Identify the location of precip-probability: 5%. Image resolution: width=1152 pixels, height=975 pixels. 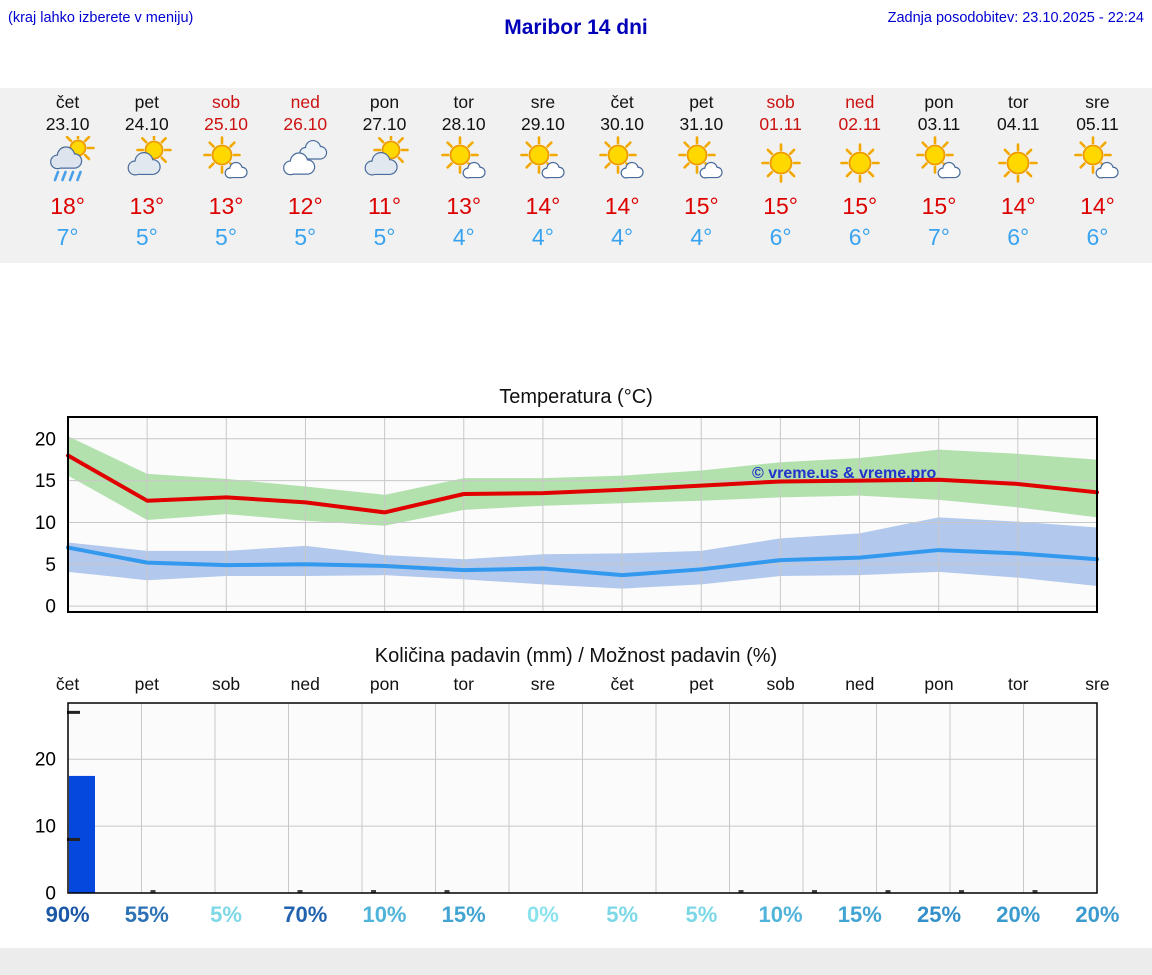
(622, 914).